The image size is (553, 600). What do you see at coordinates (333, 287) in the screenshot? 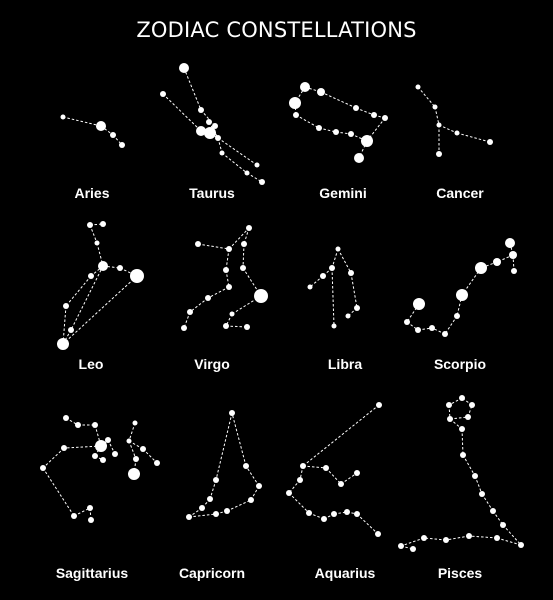
I see `constellation-libra` at bounding box center [333, 287].